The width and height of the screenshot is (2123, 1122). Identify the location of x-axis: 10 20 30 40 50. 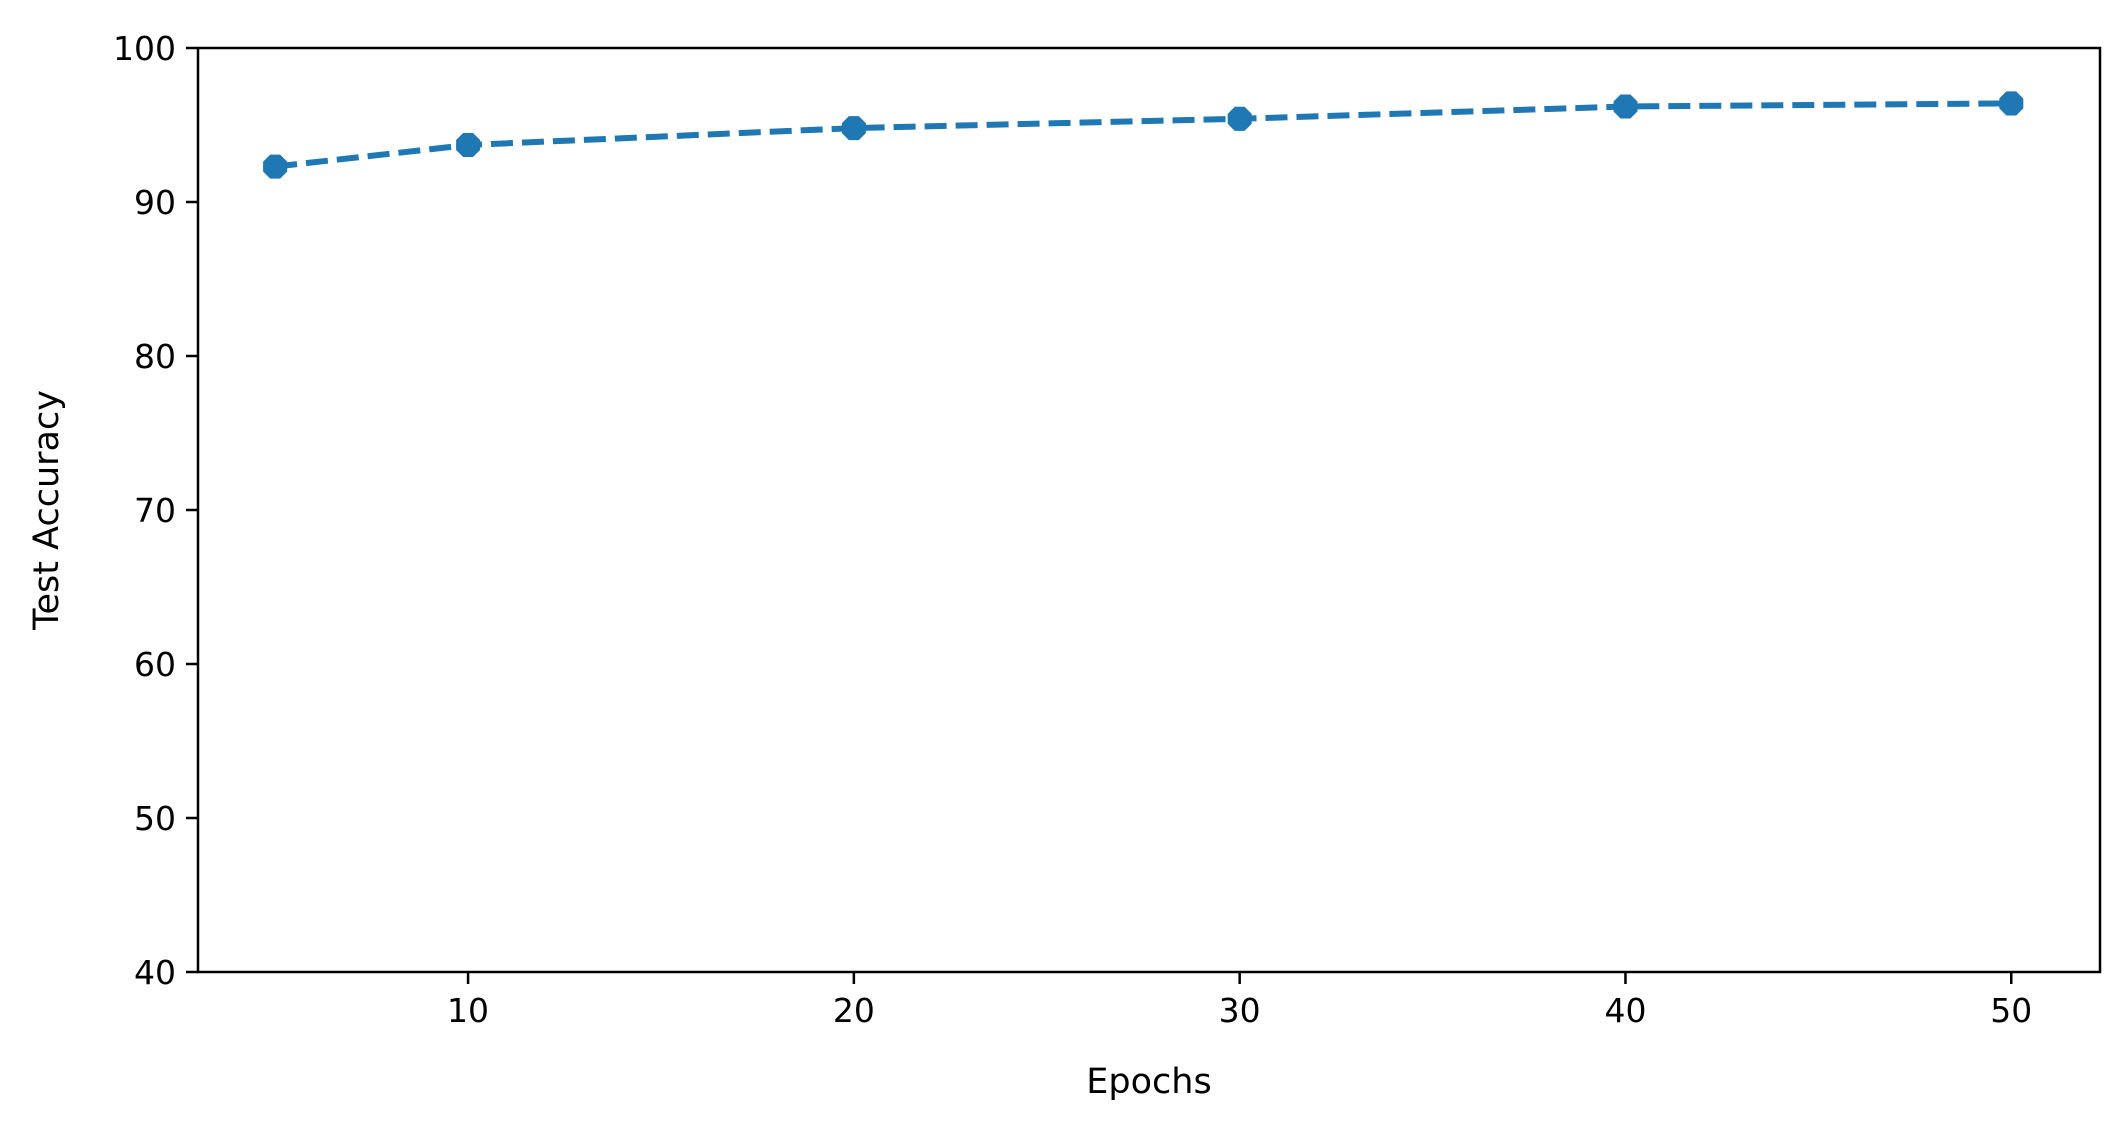
(1239, 1001).